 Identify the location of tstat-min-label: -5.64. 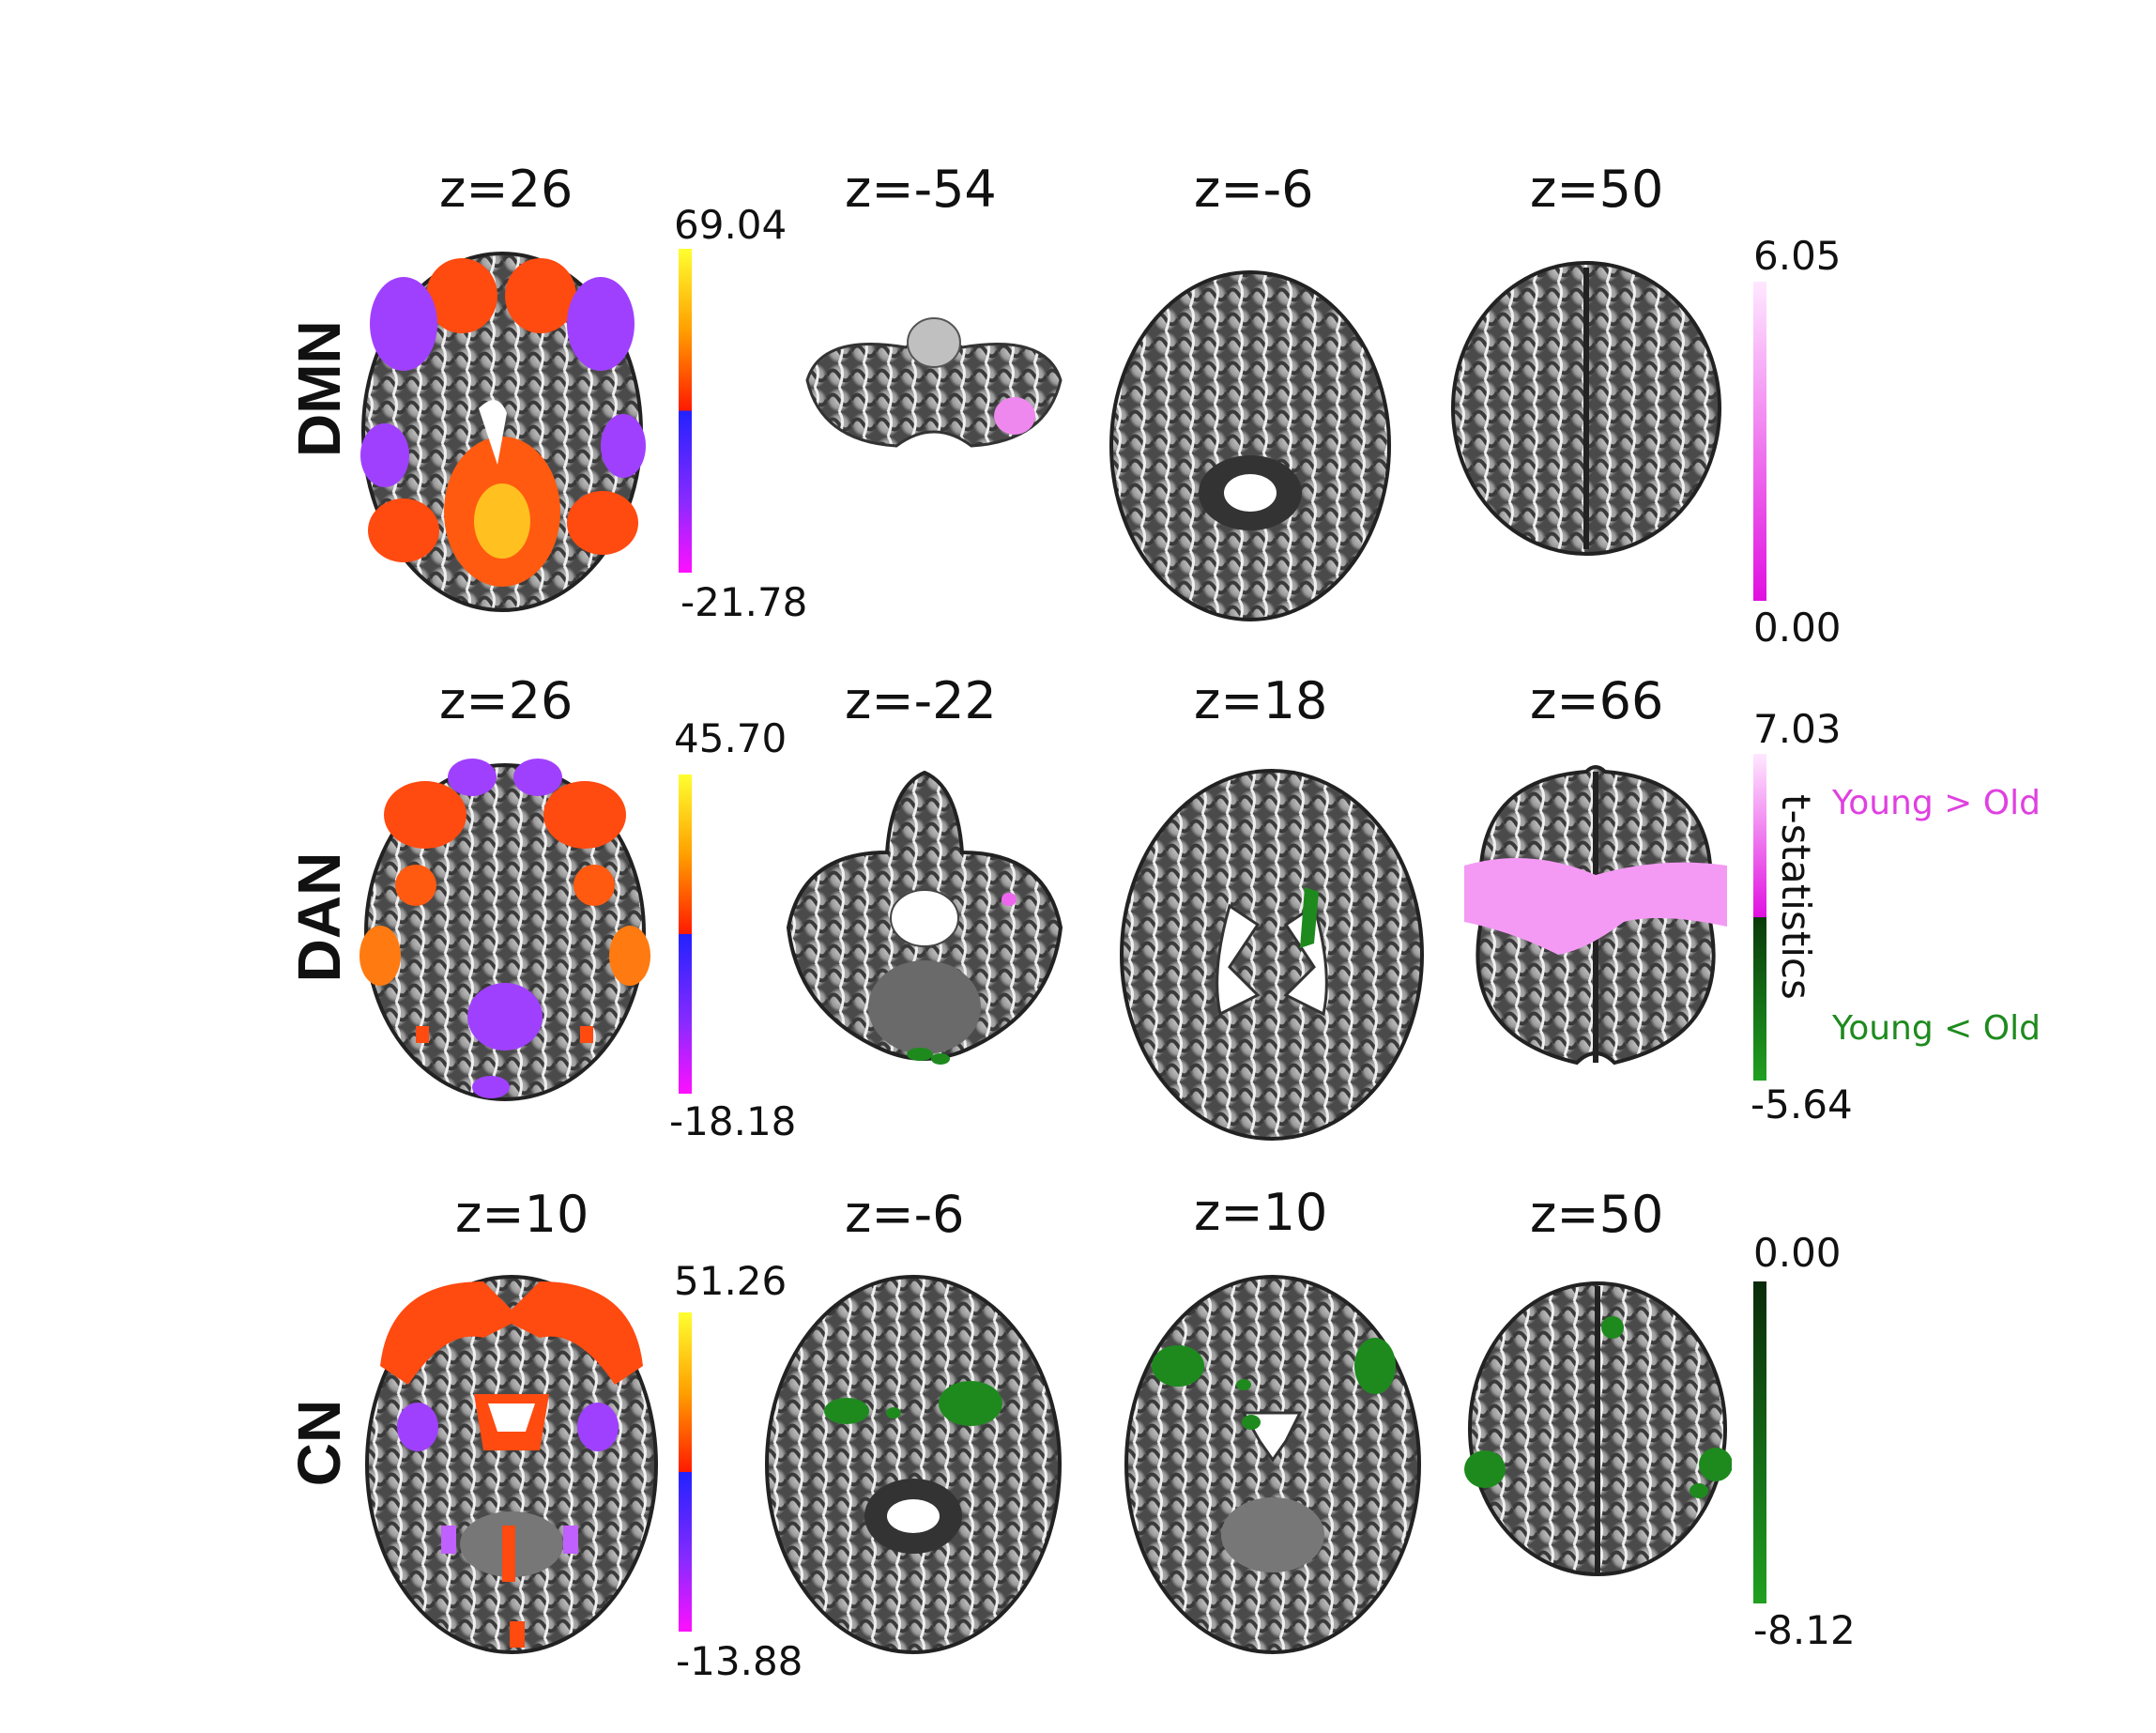
(1802, 1104).